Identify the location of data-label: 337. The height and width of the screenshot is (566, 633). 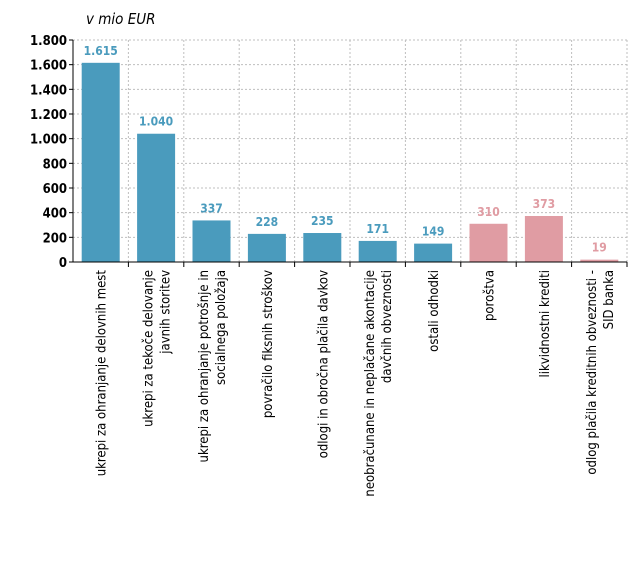
(211, 208).